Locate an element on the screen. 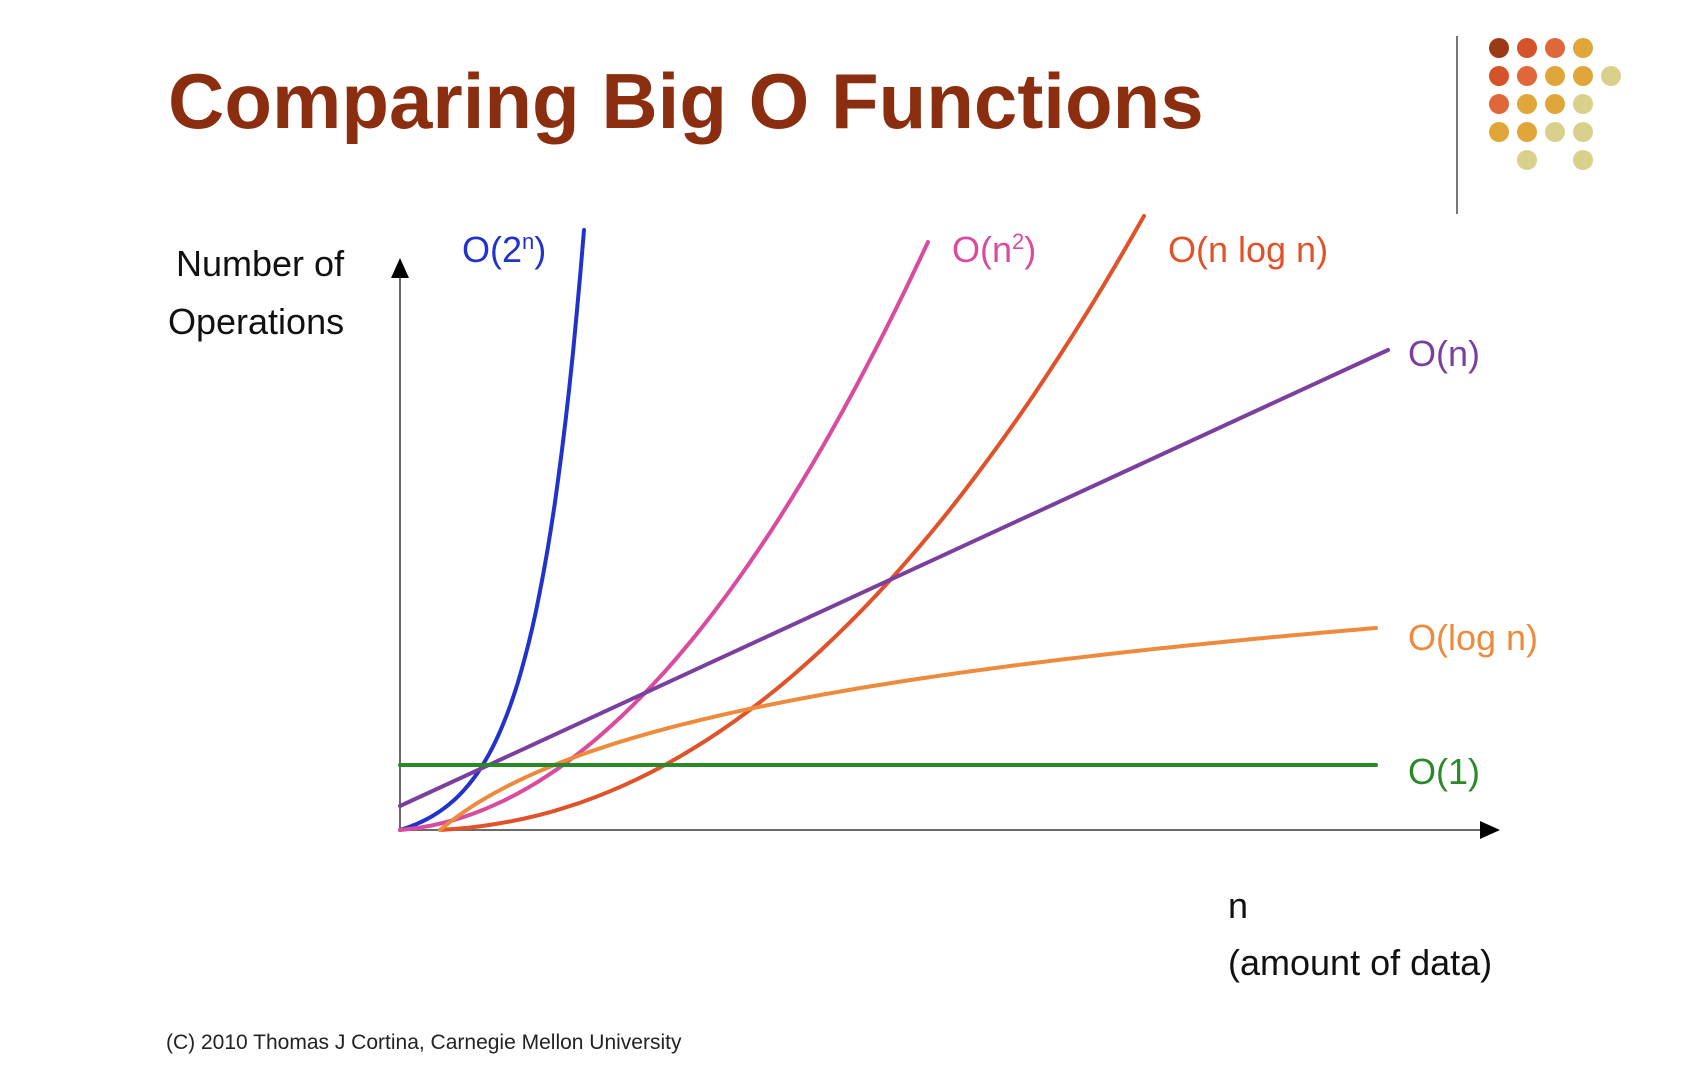  title-divider is located at coordinates (1457, 125).